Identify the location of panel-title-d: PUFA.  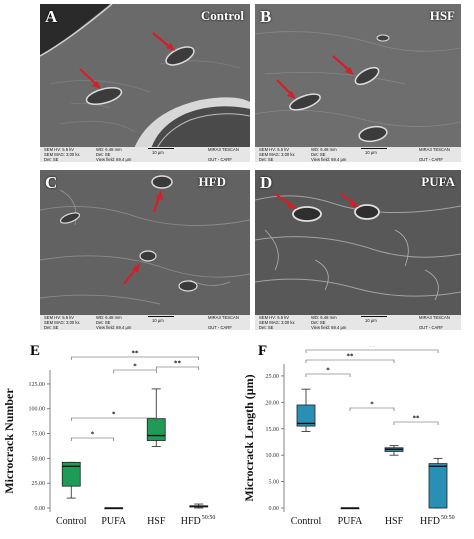
(438, 181).